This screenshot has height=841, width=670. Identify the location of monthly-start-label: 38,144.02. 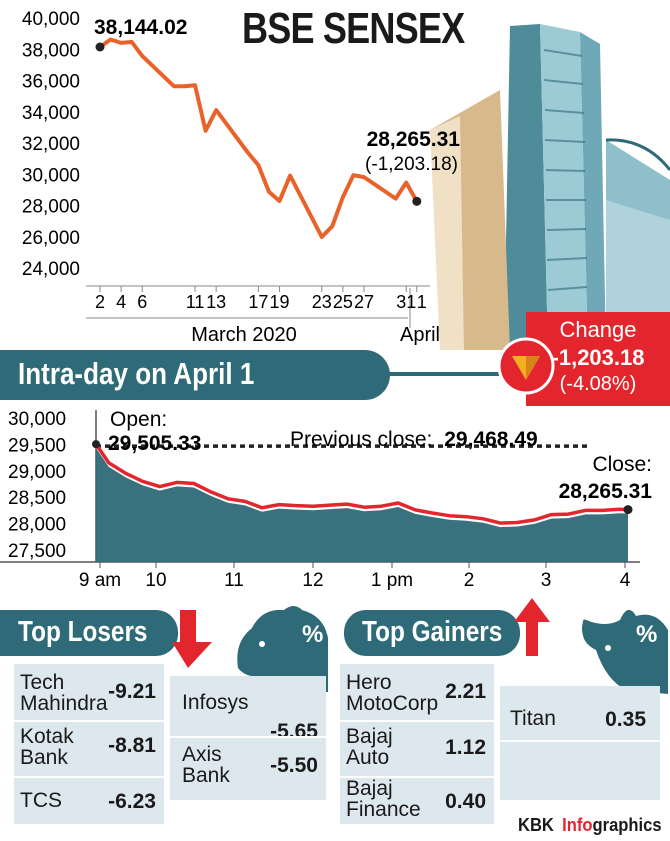
(140, 27).